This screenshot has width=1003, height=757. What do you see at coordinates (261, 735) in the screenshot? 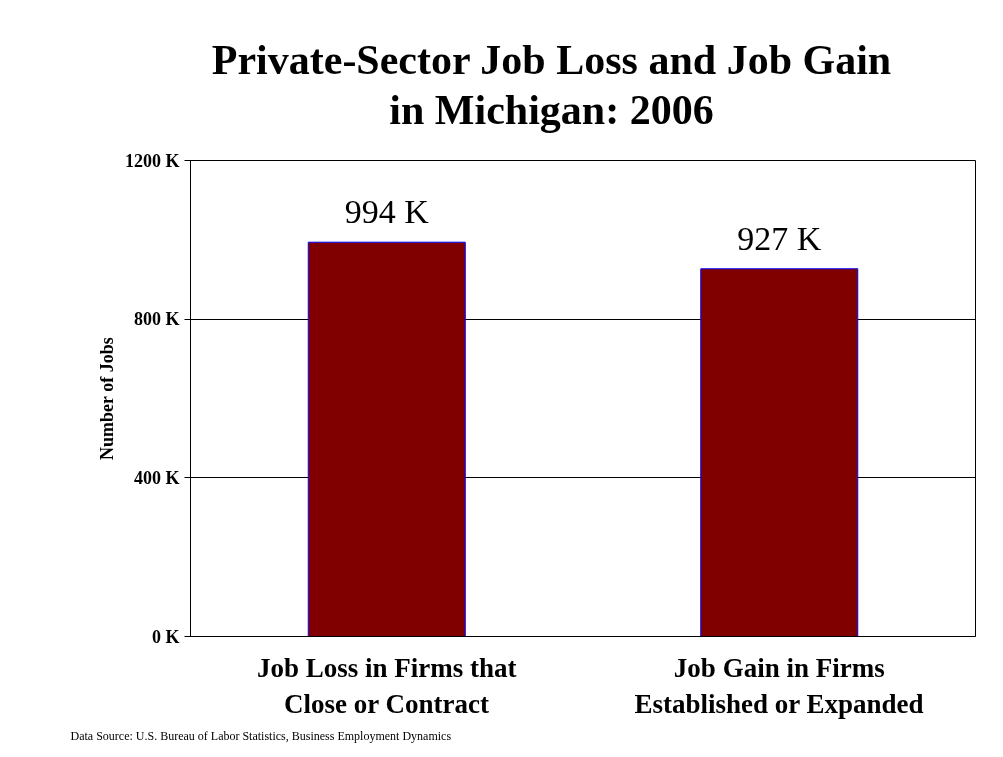
I see `source-note: Data Source: U.S. Bureau of Labor Statistics, Business Employment Dynamics` at bounding box center [261, 735].